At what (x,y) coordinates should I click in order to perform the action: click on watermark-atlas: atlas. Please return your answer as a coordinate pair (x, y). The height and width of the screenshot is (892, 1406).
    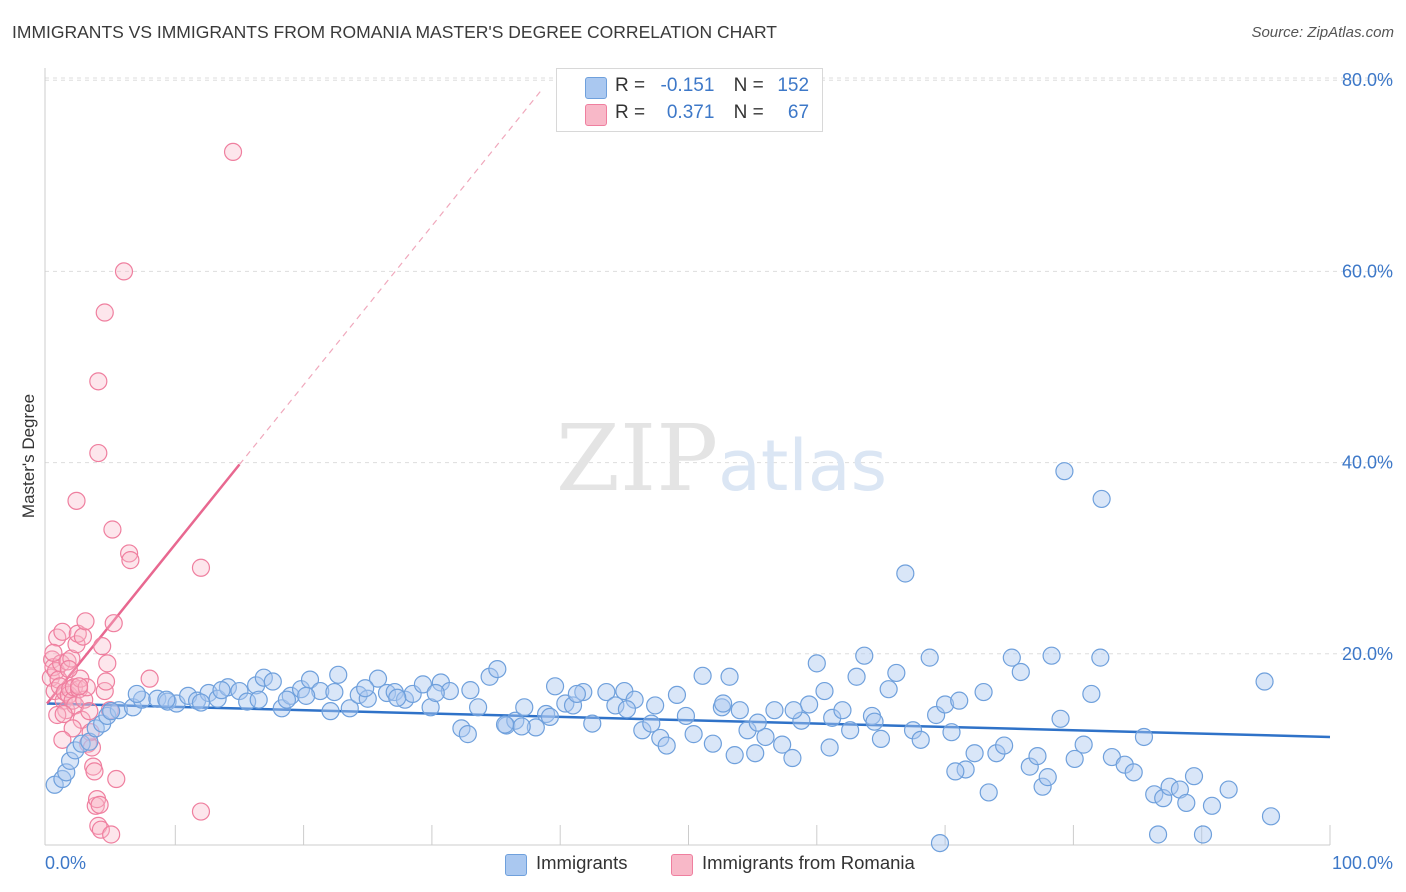
    Looking at the image, I should click on (802, 466).